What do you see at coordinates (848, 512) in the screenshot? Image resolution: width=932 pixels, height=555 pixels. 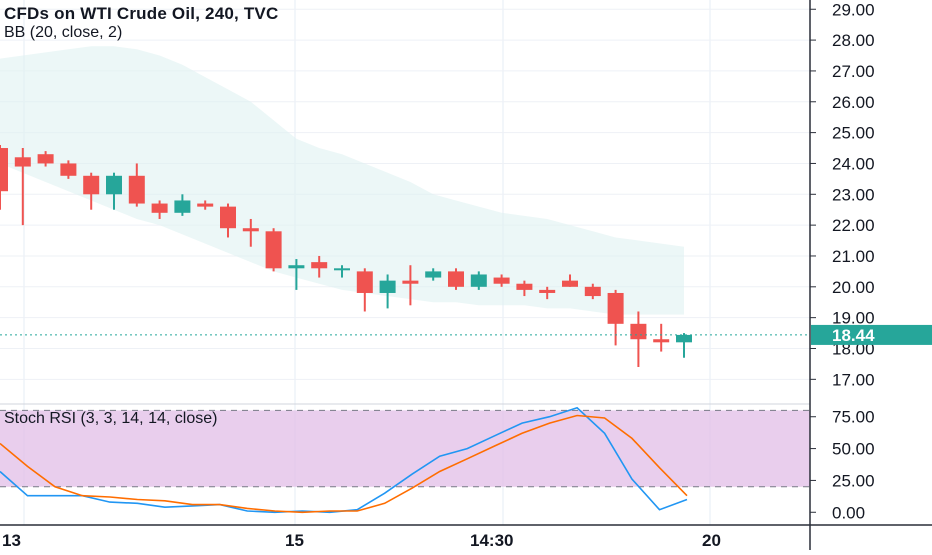 I see `osc-tick-label: 0.00` at bounding box center [848, 512].